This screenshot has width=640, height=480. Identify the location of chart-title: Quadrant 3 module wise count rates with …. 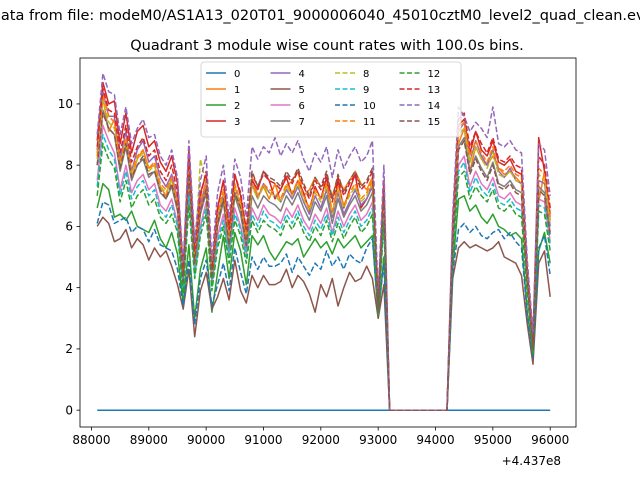
(327, 46).